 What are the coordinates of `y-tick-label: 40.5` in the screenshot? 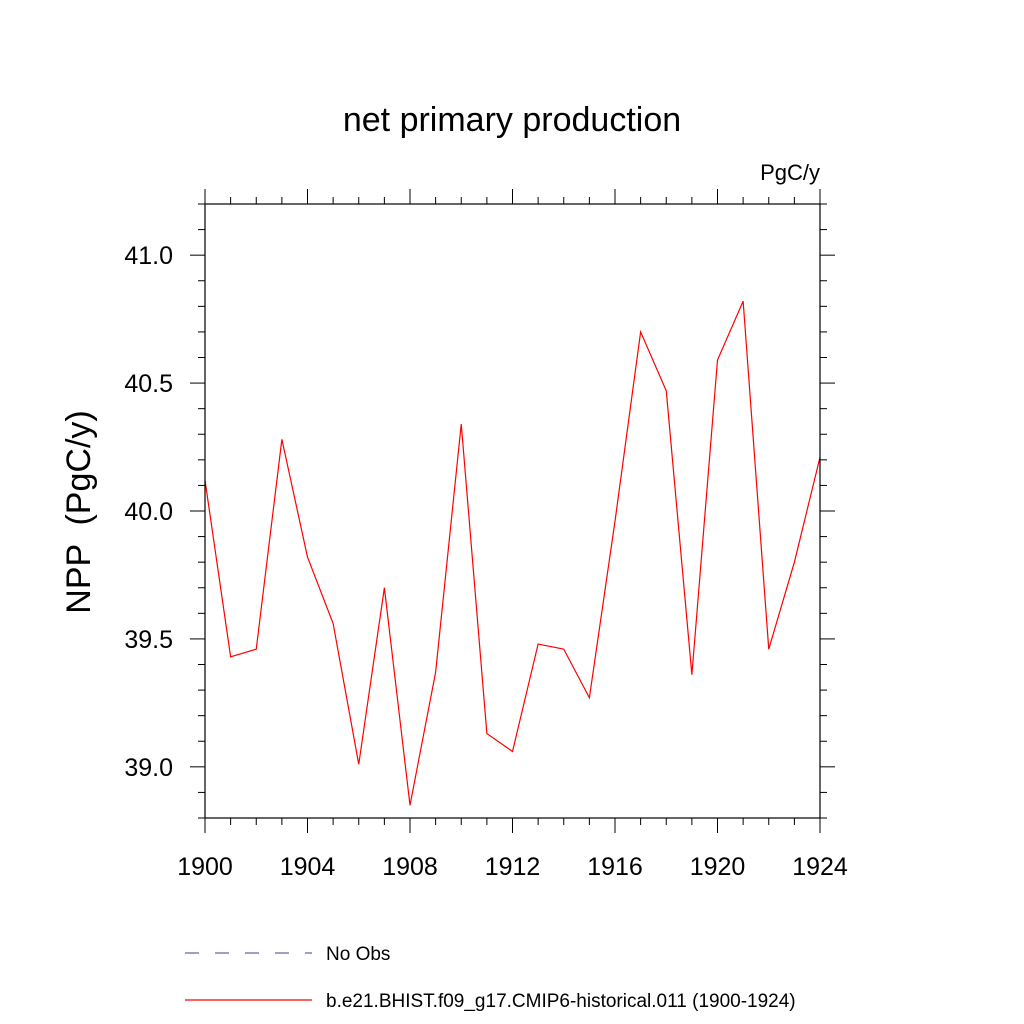 It's located at (148, 384).